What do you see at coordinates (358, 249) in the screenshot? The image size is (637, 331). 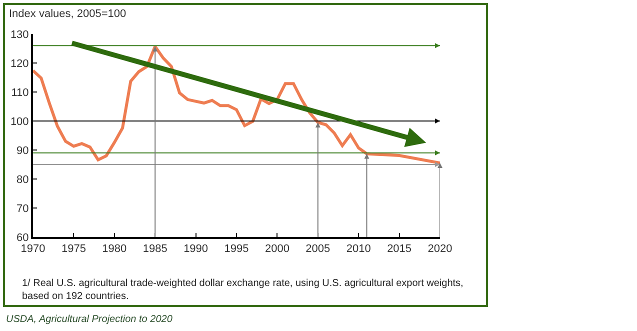 I see `x-tick-label: 2010` at bounding box center [358, 249].